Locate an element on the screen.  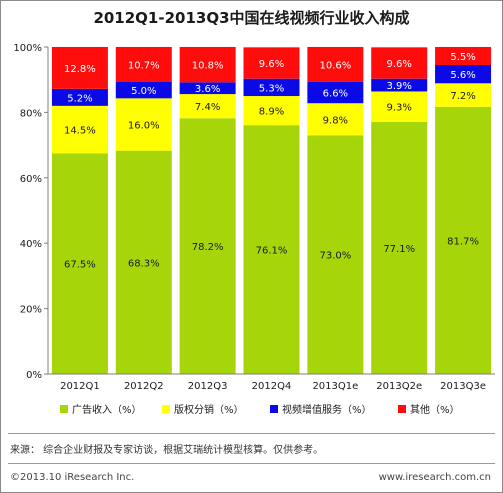
value-label-2013Q2e-0: 77.1% is located at coordinates (399, 249).